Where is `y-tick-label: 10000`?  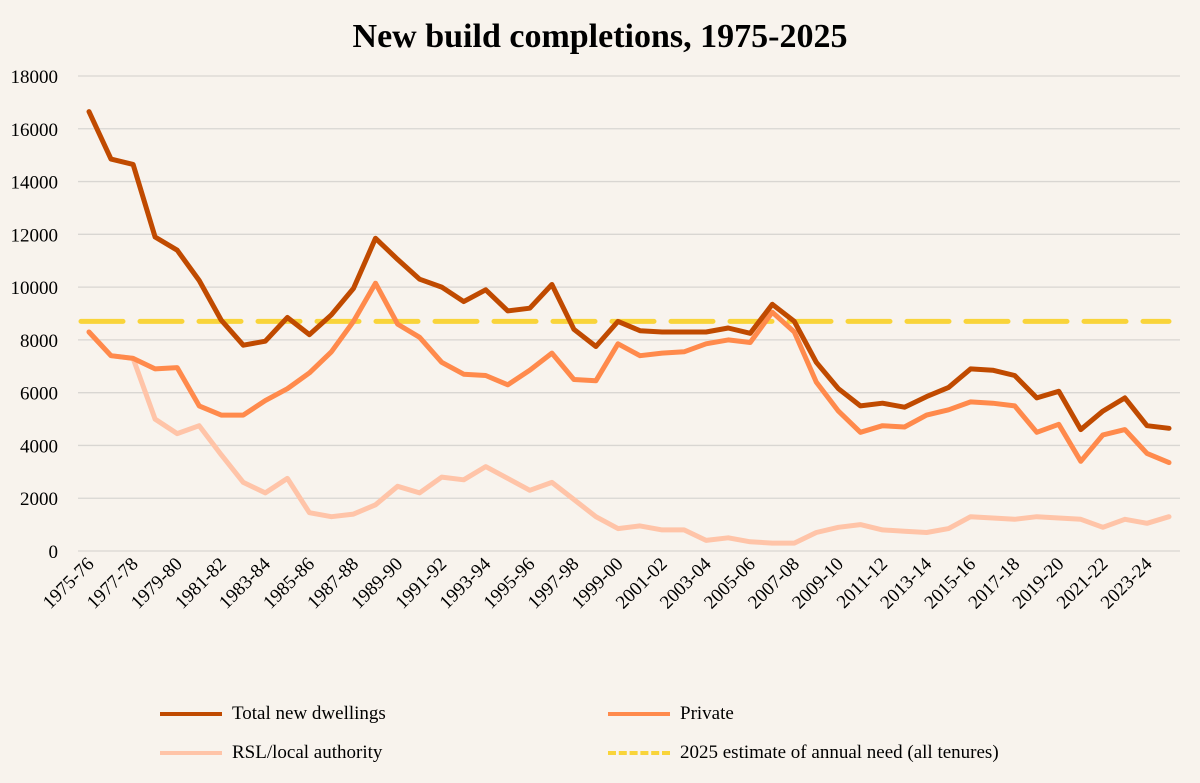 y-tick-label: 10000 is located at coordinates (35, 288).